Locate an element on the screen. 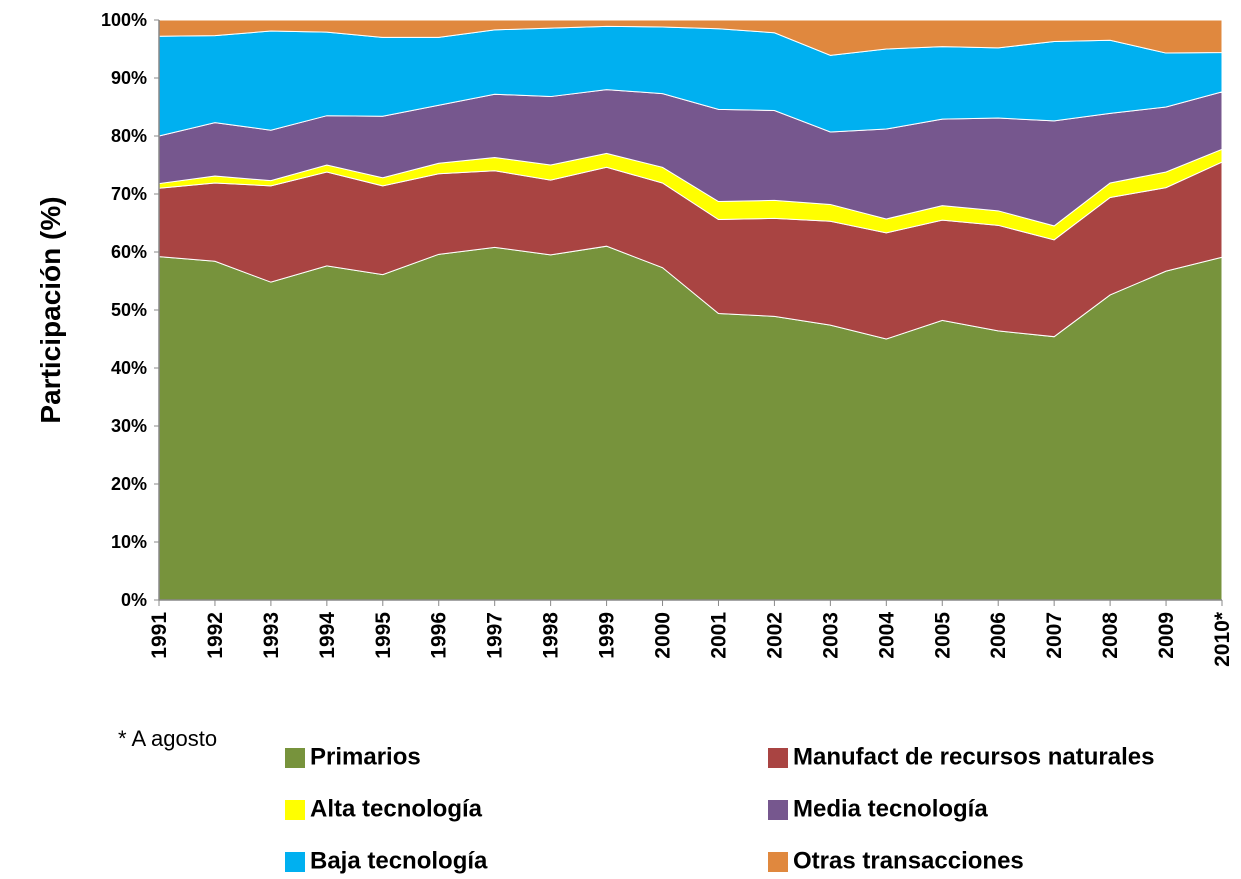  x-tick-label: 2000 is located at coordinates (663, 635).